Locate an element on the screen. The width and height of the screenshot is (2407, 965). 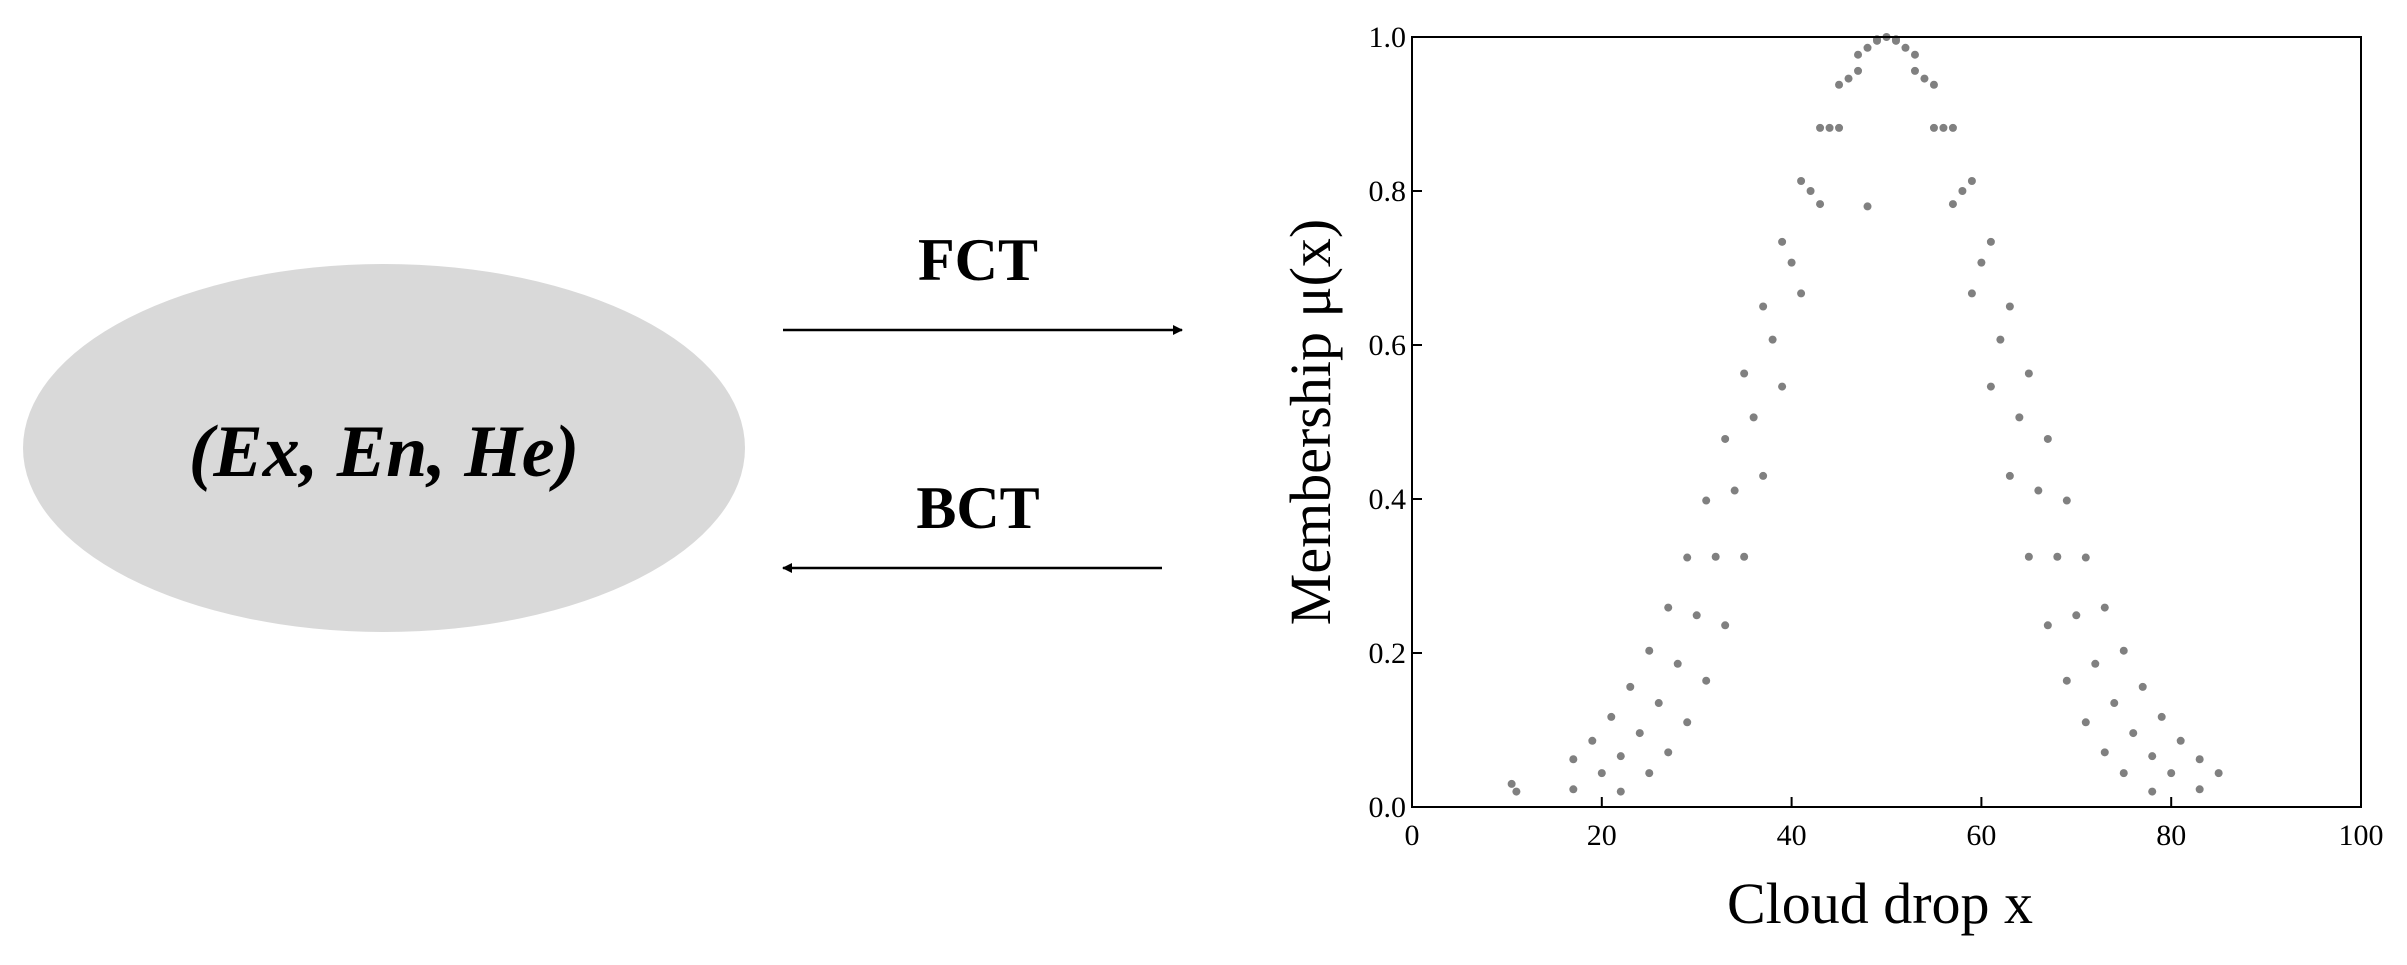
arrow-label: FCT is located at coordinates (978, 260).